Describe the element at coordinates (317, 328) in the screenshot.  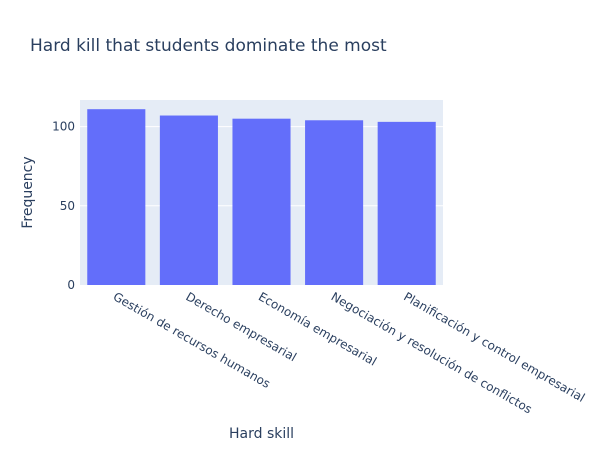
I see `x-tick-label: Economía empresarial` at that location.